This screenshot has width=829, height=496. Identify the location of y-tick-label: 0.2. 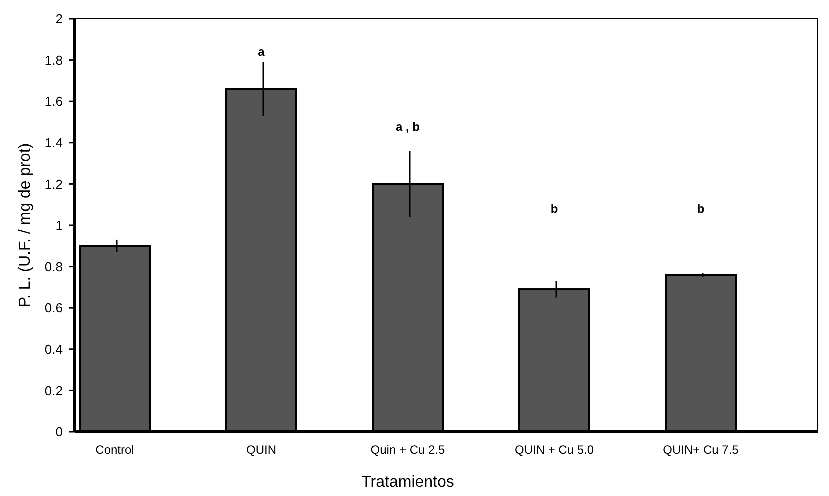
(53, 390).